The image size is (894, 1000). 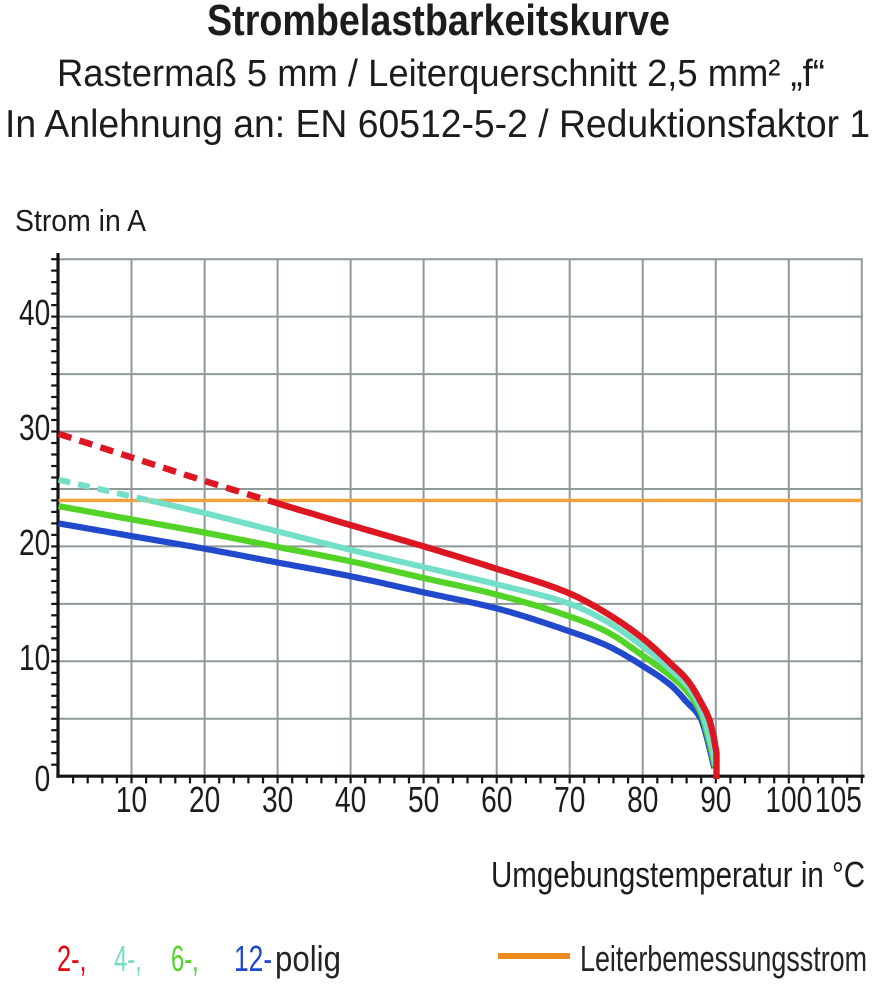 What do you see at coordinates (496, 800) in the screenshot?
I see `svg-text: 60` at bounding box center [496, 800].